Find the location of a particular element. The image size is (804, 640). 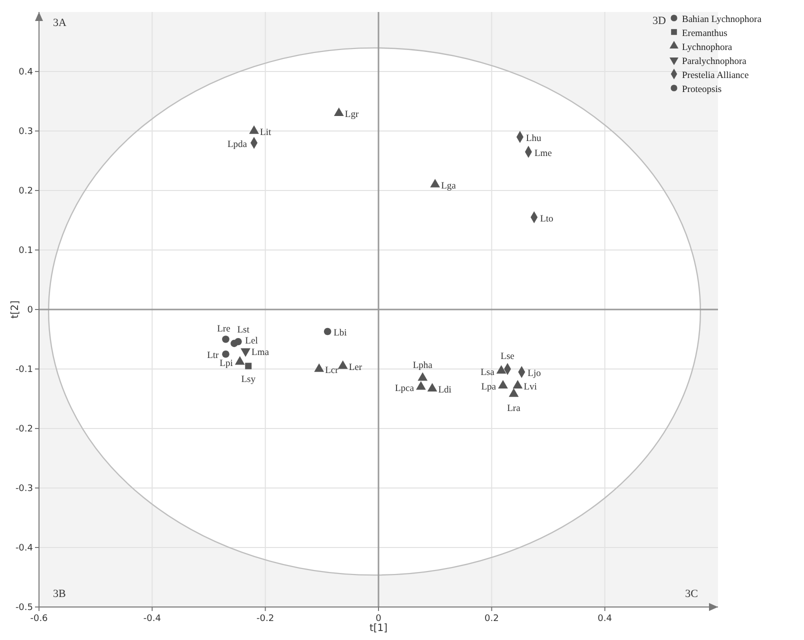

x-axis-title: t[1] is located at coordinates (378, 628).